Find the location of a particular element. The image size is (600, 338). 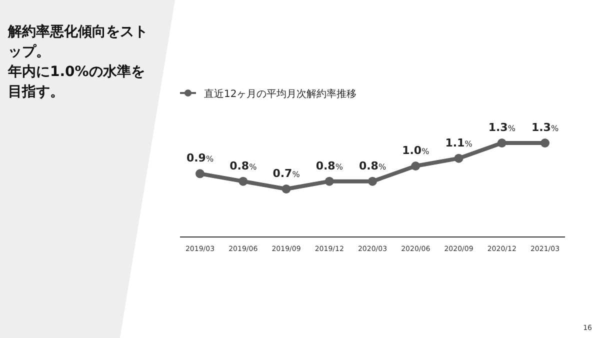

data-label: 0.7% is located at coordinates (286, 173).